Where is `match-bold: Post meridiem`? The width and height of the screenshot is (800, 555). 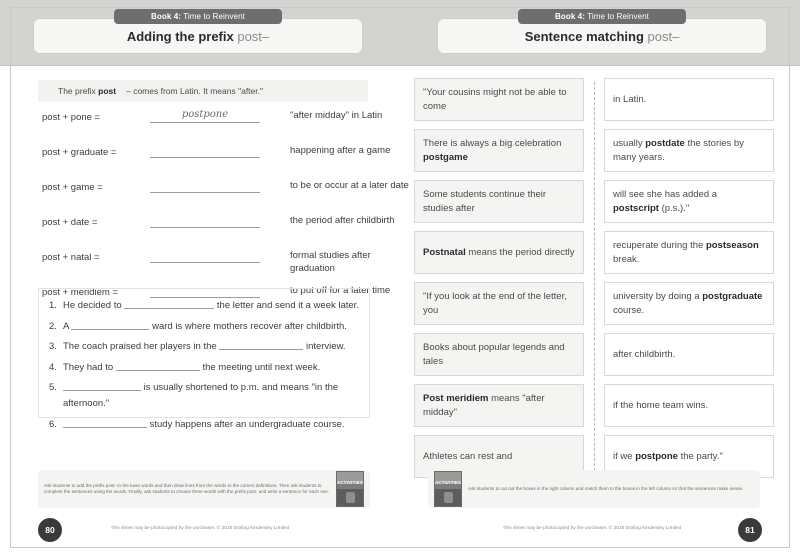
match-bold: Post meridiem is located at coordinates (456, 398).